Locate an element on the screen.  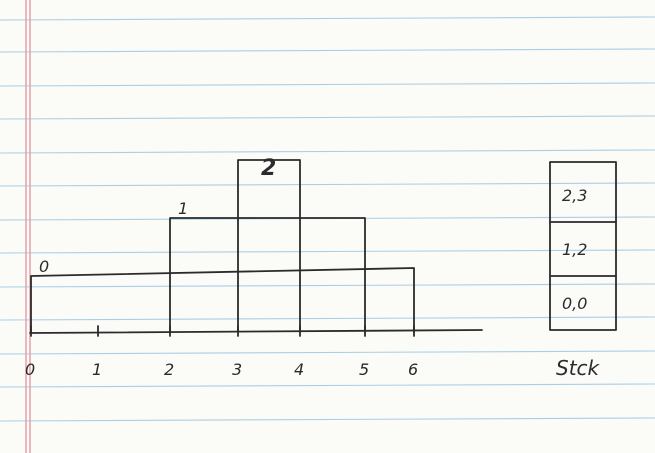
stack-cell: 1,2 is located at coordinates (574, 249).